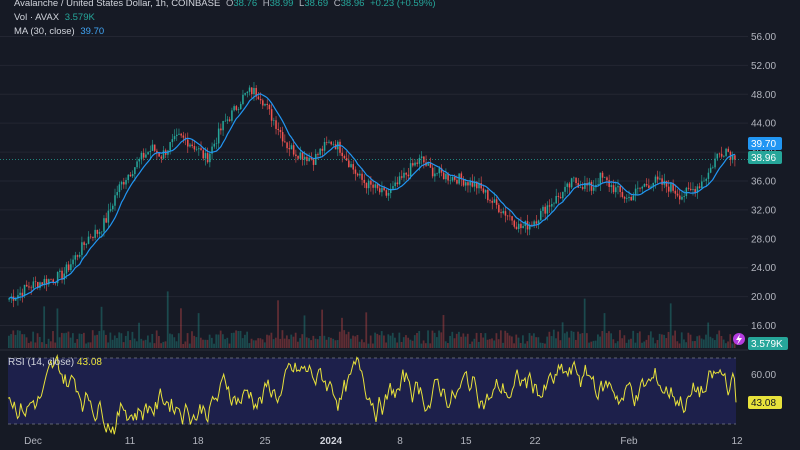  Describe the element at coordinates (739, 339) in the screenshot. I see `lightning-icon` at that location.